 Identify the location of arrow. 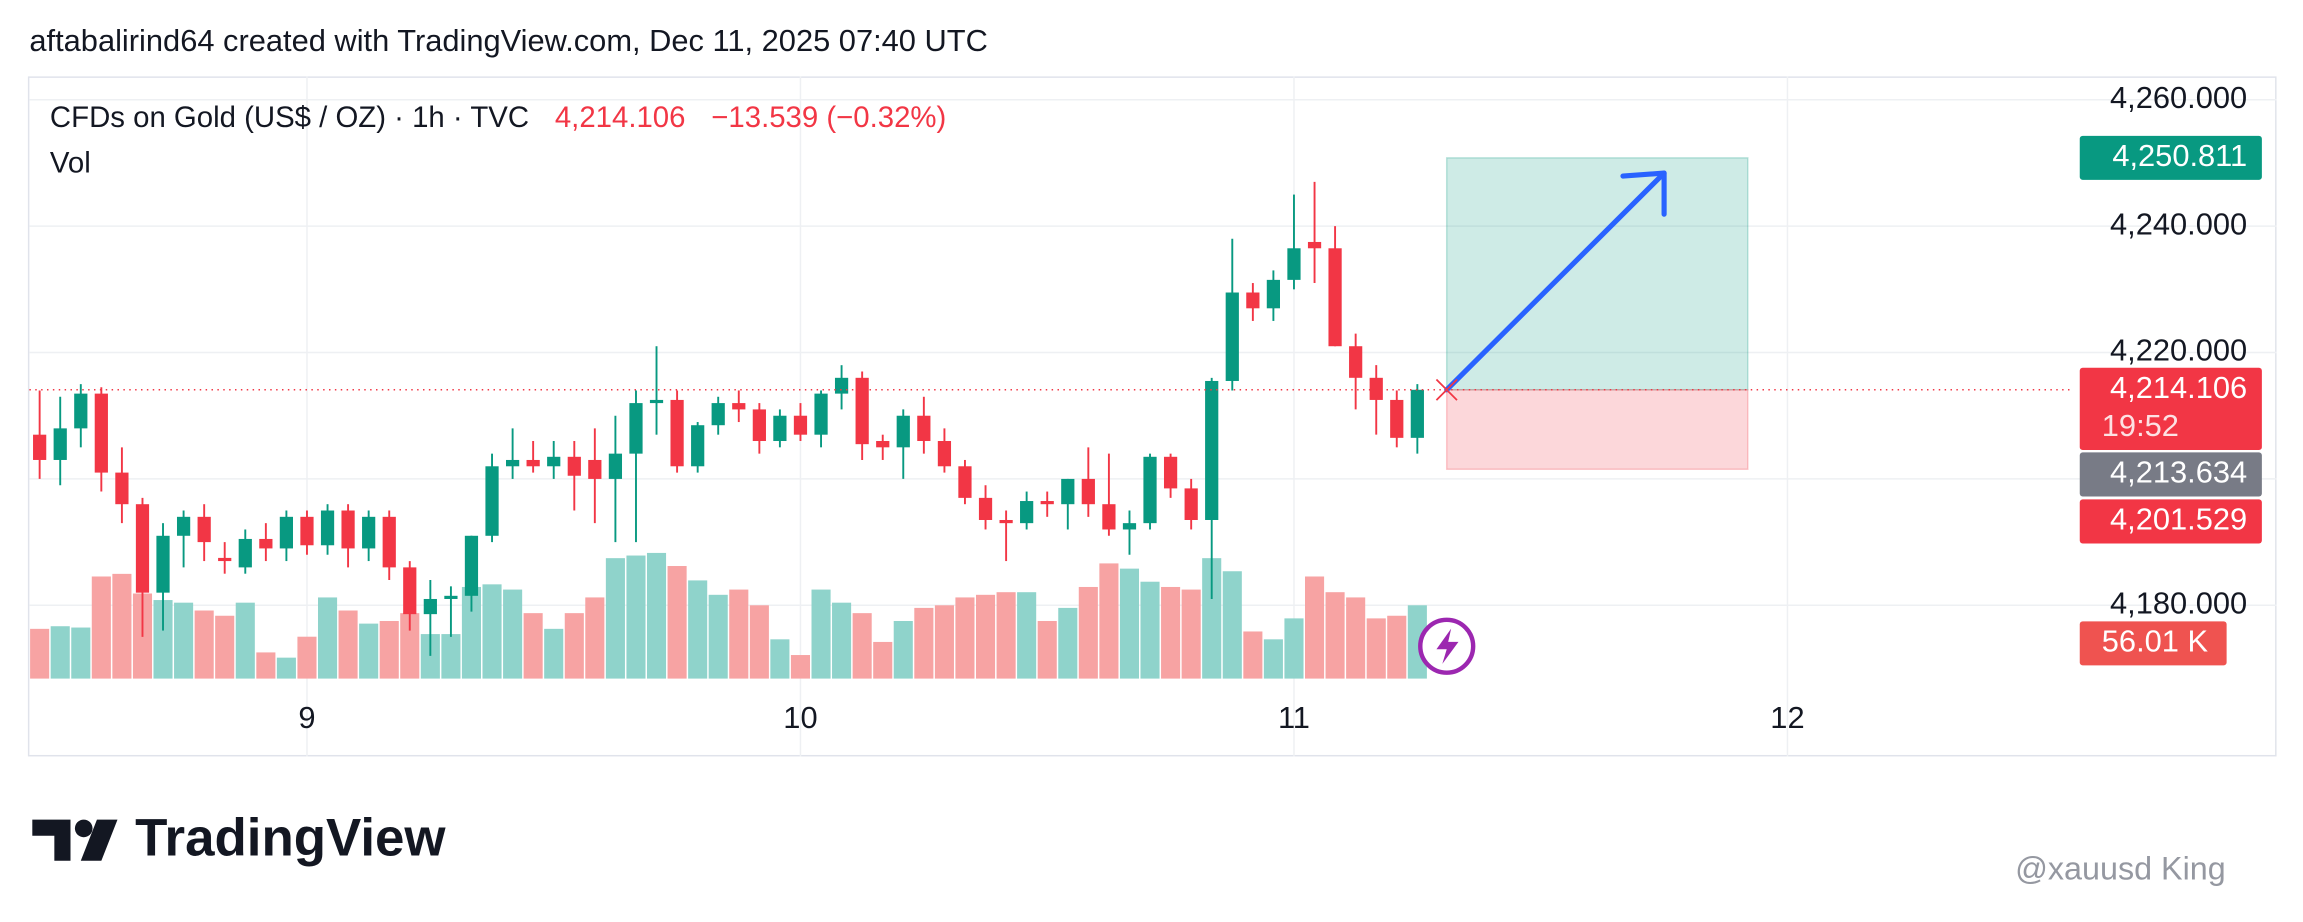
(1555, 281).